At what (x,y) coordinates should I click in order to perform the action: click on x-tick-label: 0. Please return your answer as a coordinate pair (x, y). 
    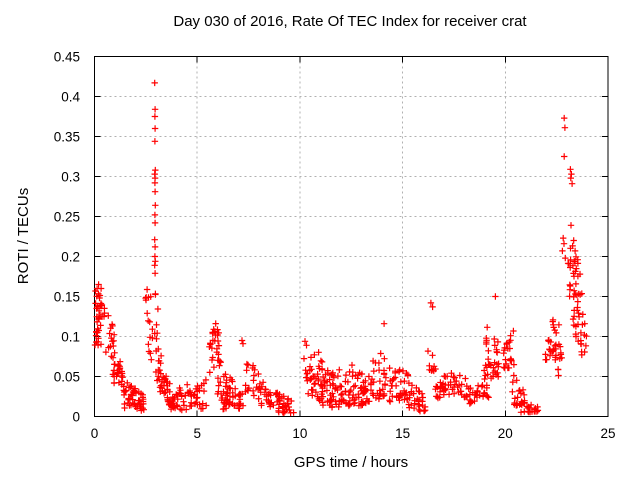
    Looking at the image, I should click on (95, 433).